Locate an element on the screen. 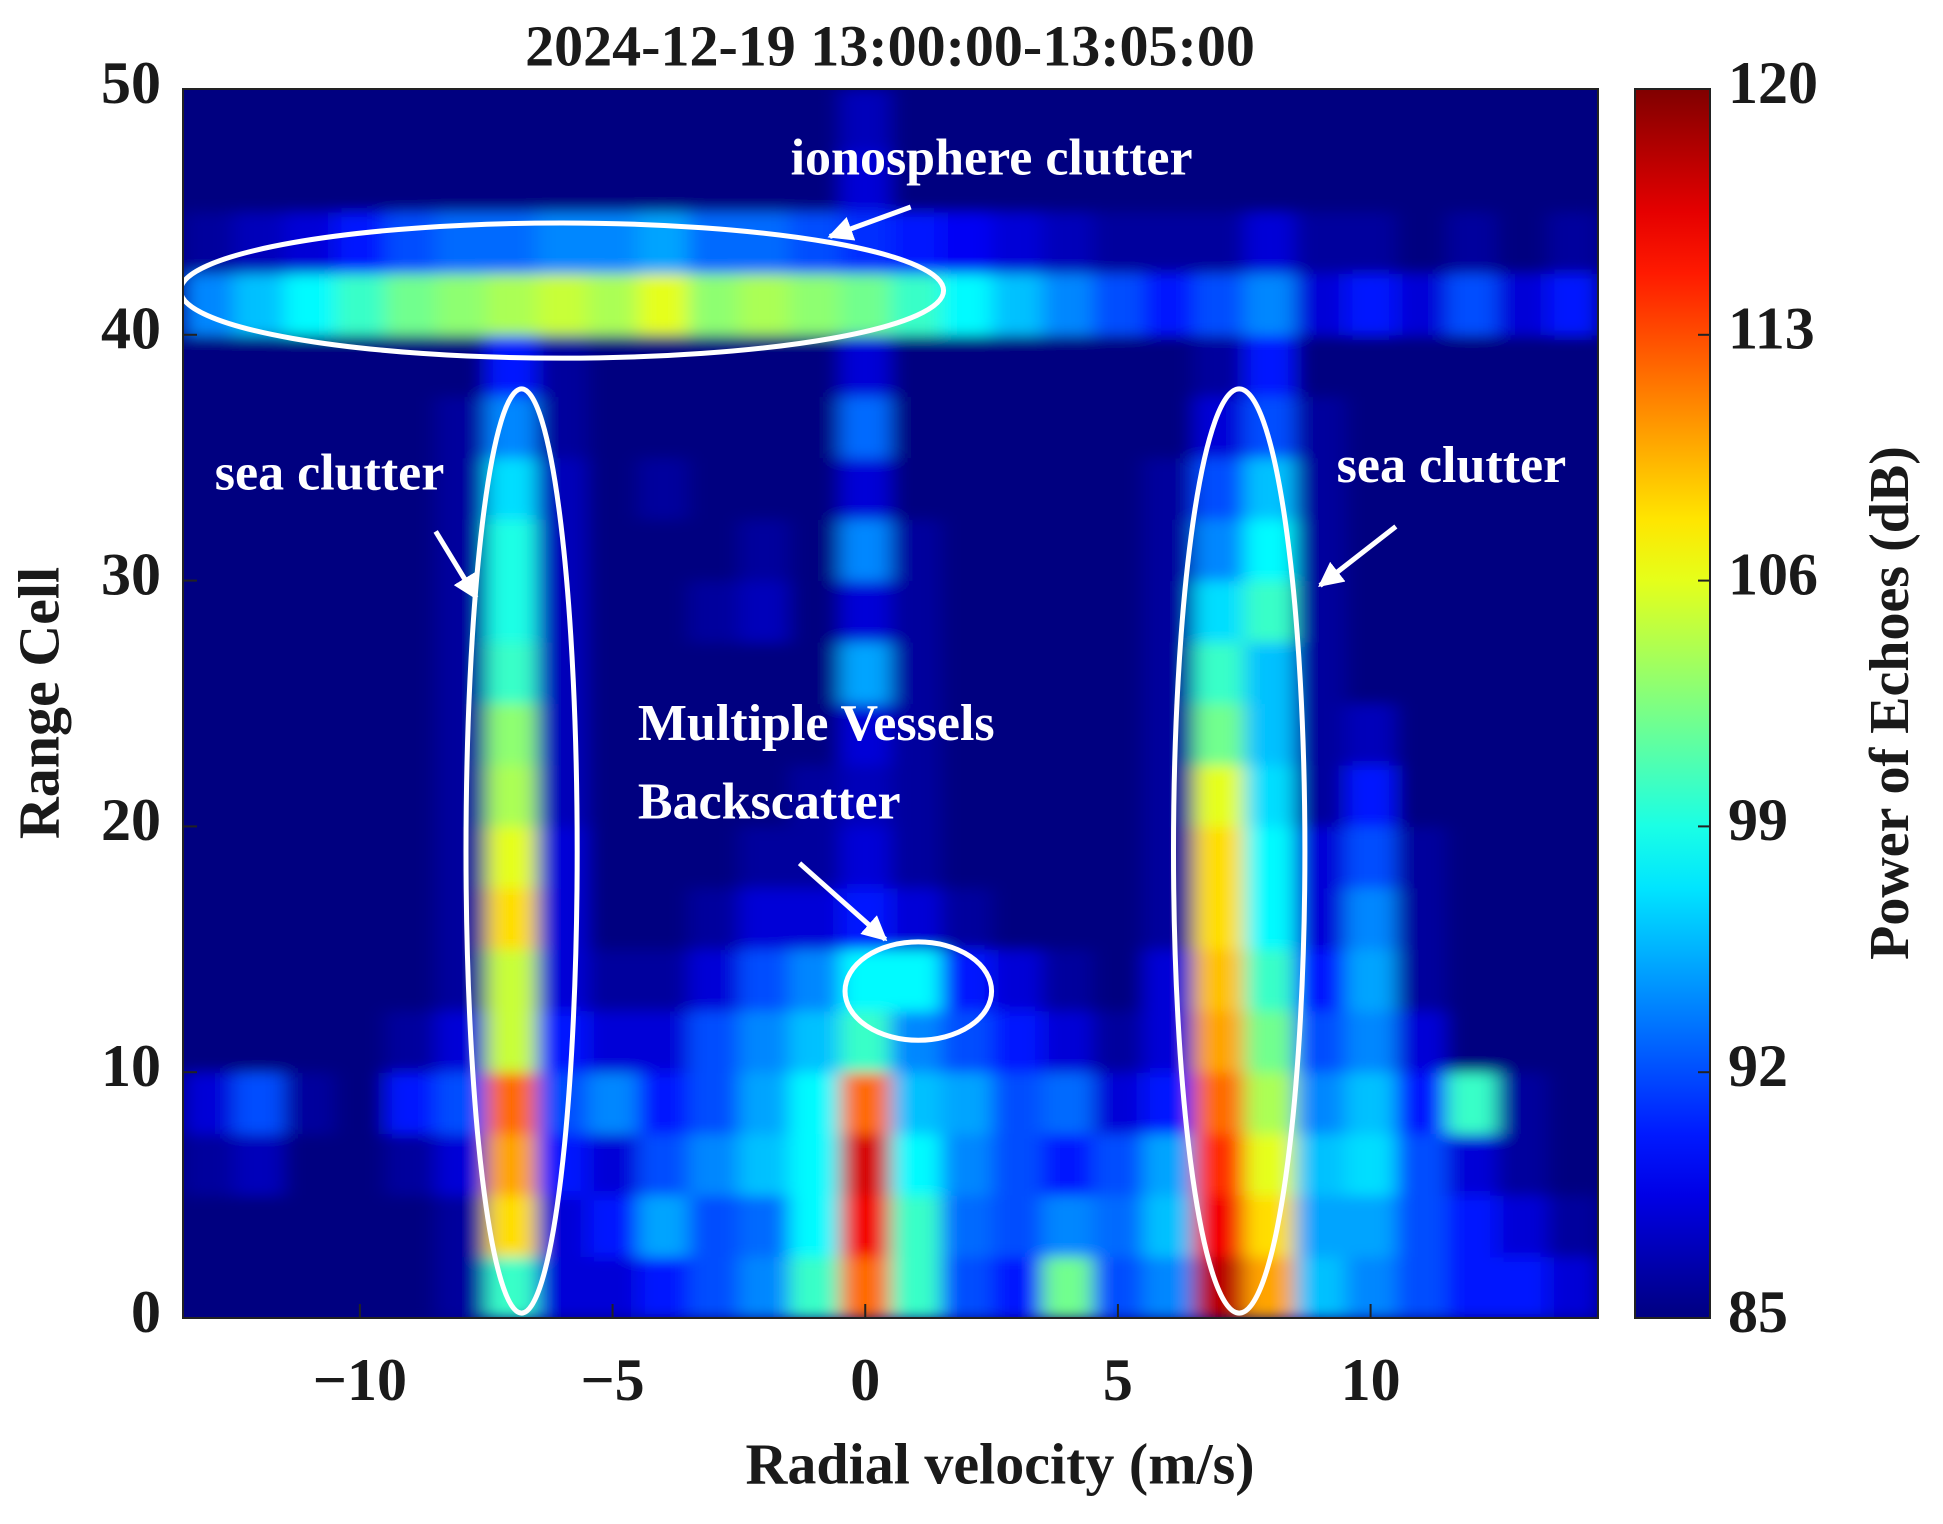 The image size is (1943, 1524). annotation-arrow is located at coordinates (456, 565).